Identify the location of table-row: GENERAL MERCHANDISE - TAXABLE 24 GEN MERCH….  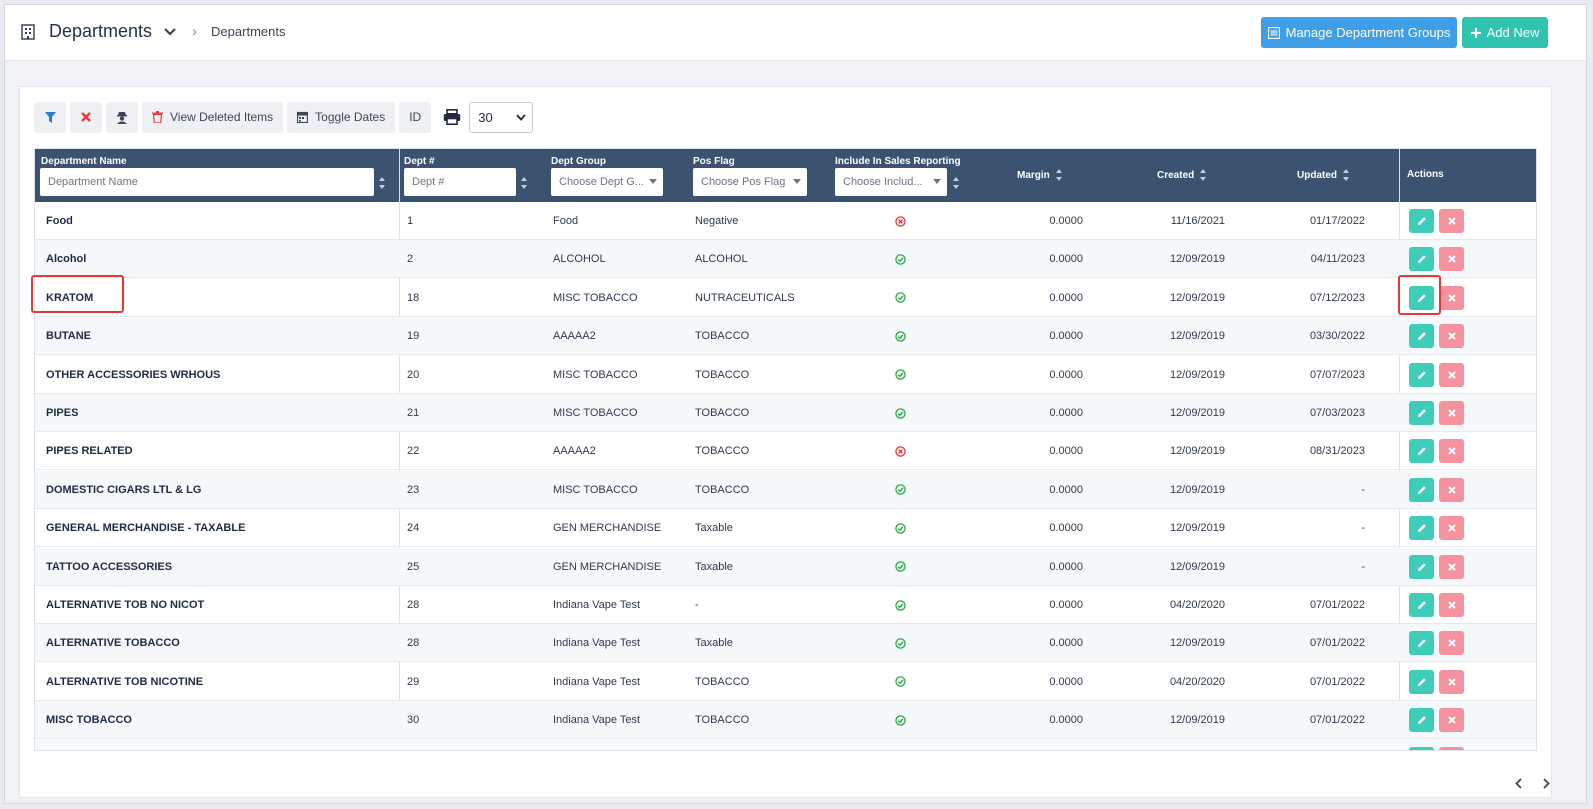
(785, 528).